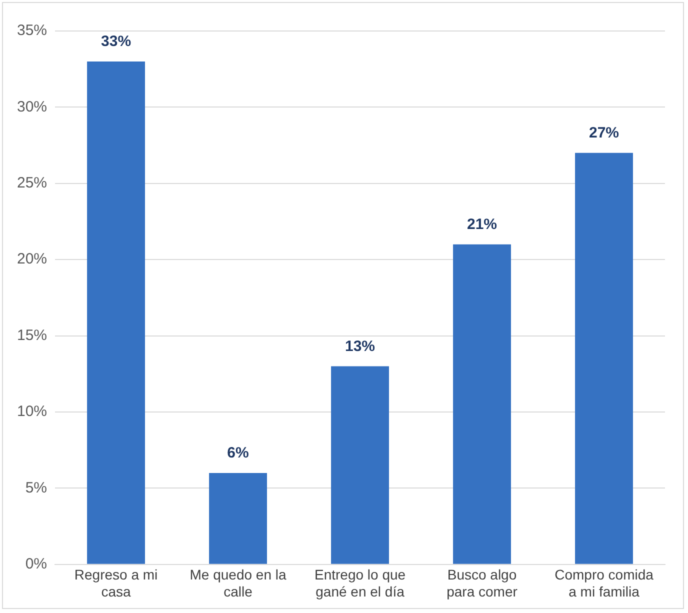 The image size is (688, 613). Describe the element at coordinates (116, 41) in the screenshot. I see `data-label: 33%` at that location.